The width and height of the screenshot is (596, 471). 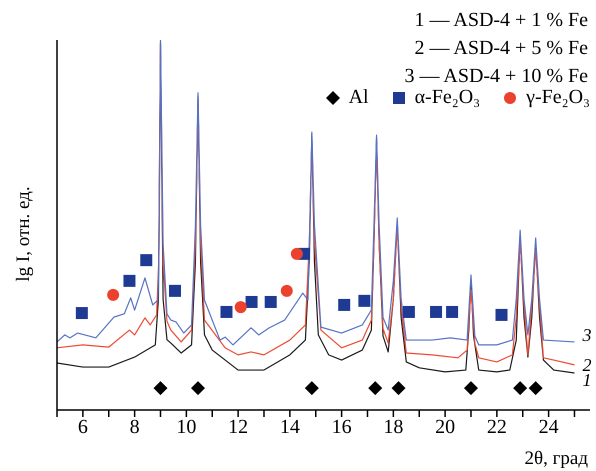 What do you see at coordinates (83, 427) in the screenshot?
I see `x-tick-label: 6` at bounding box center [83, 427].